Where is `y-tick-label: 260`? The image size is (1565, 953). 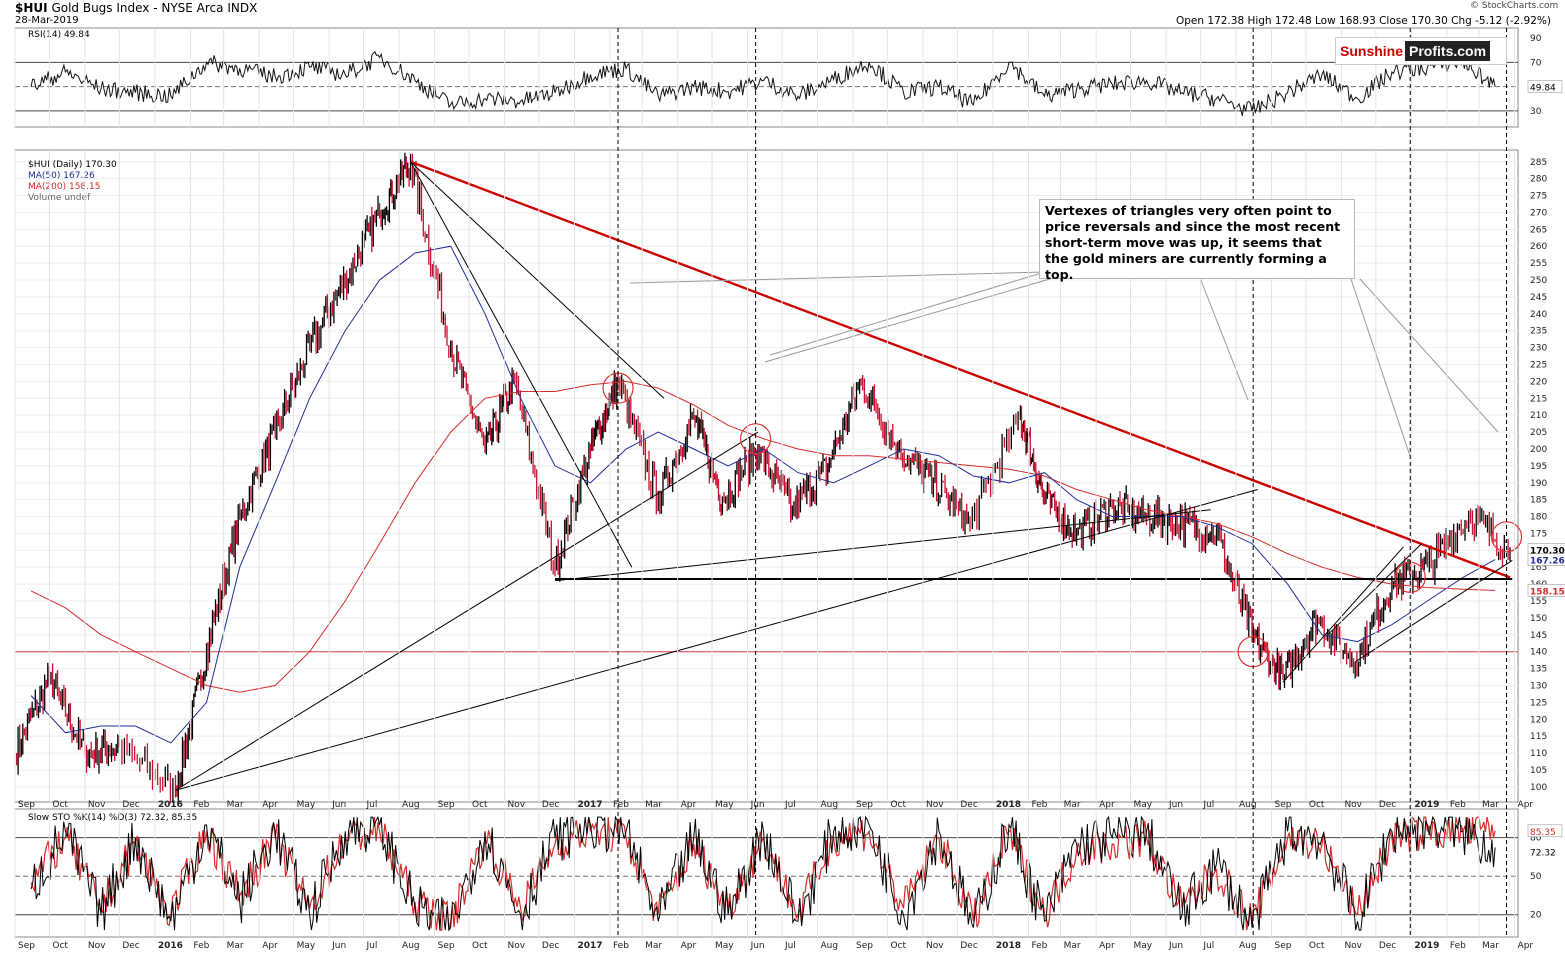
y-tick-label: 260 is located at coordinates (1538, 247).